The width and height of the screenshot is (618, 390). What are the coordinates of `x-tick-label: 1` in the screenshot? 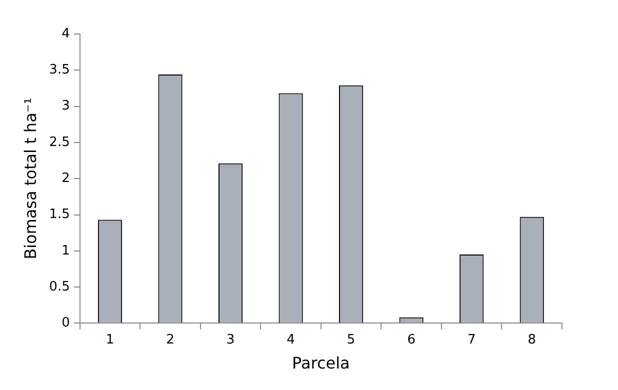 It's located at (110, 340).